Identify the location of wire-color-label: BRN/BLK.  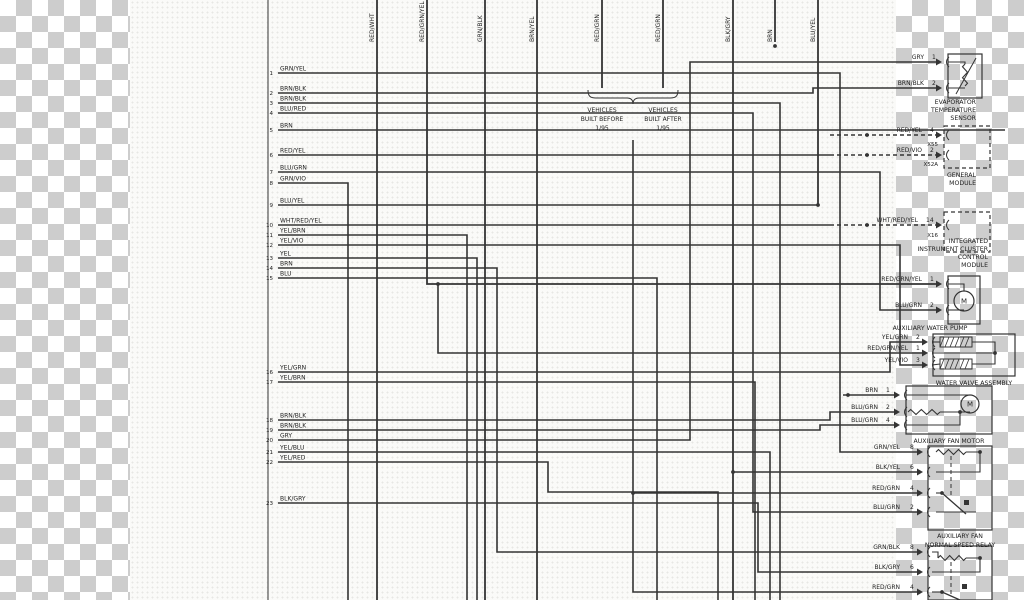
(293, 89).